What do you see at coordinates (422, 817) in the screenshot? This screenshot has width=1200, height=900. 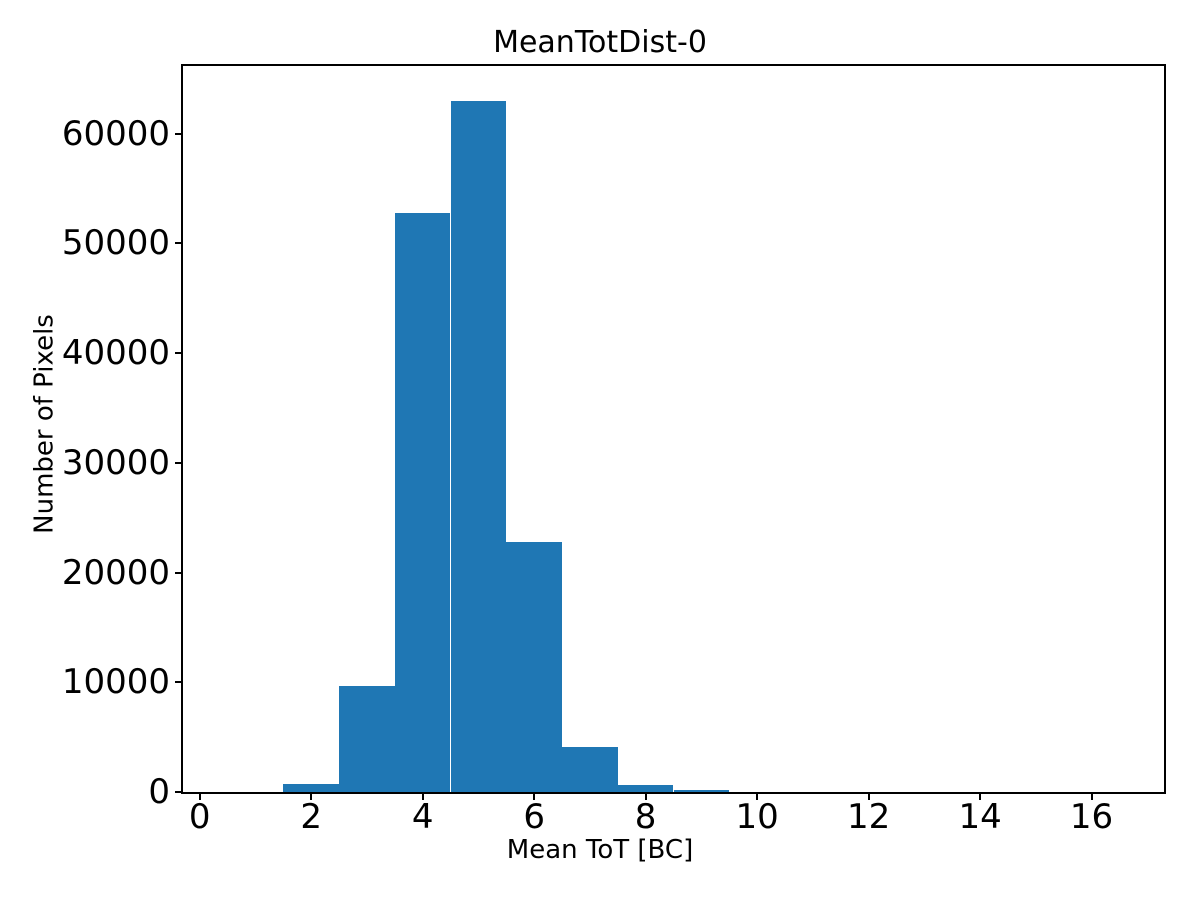 I see `x-tick-label: 4` at bounding box center [422, 817].